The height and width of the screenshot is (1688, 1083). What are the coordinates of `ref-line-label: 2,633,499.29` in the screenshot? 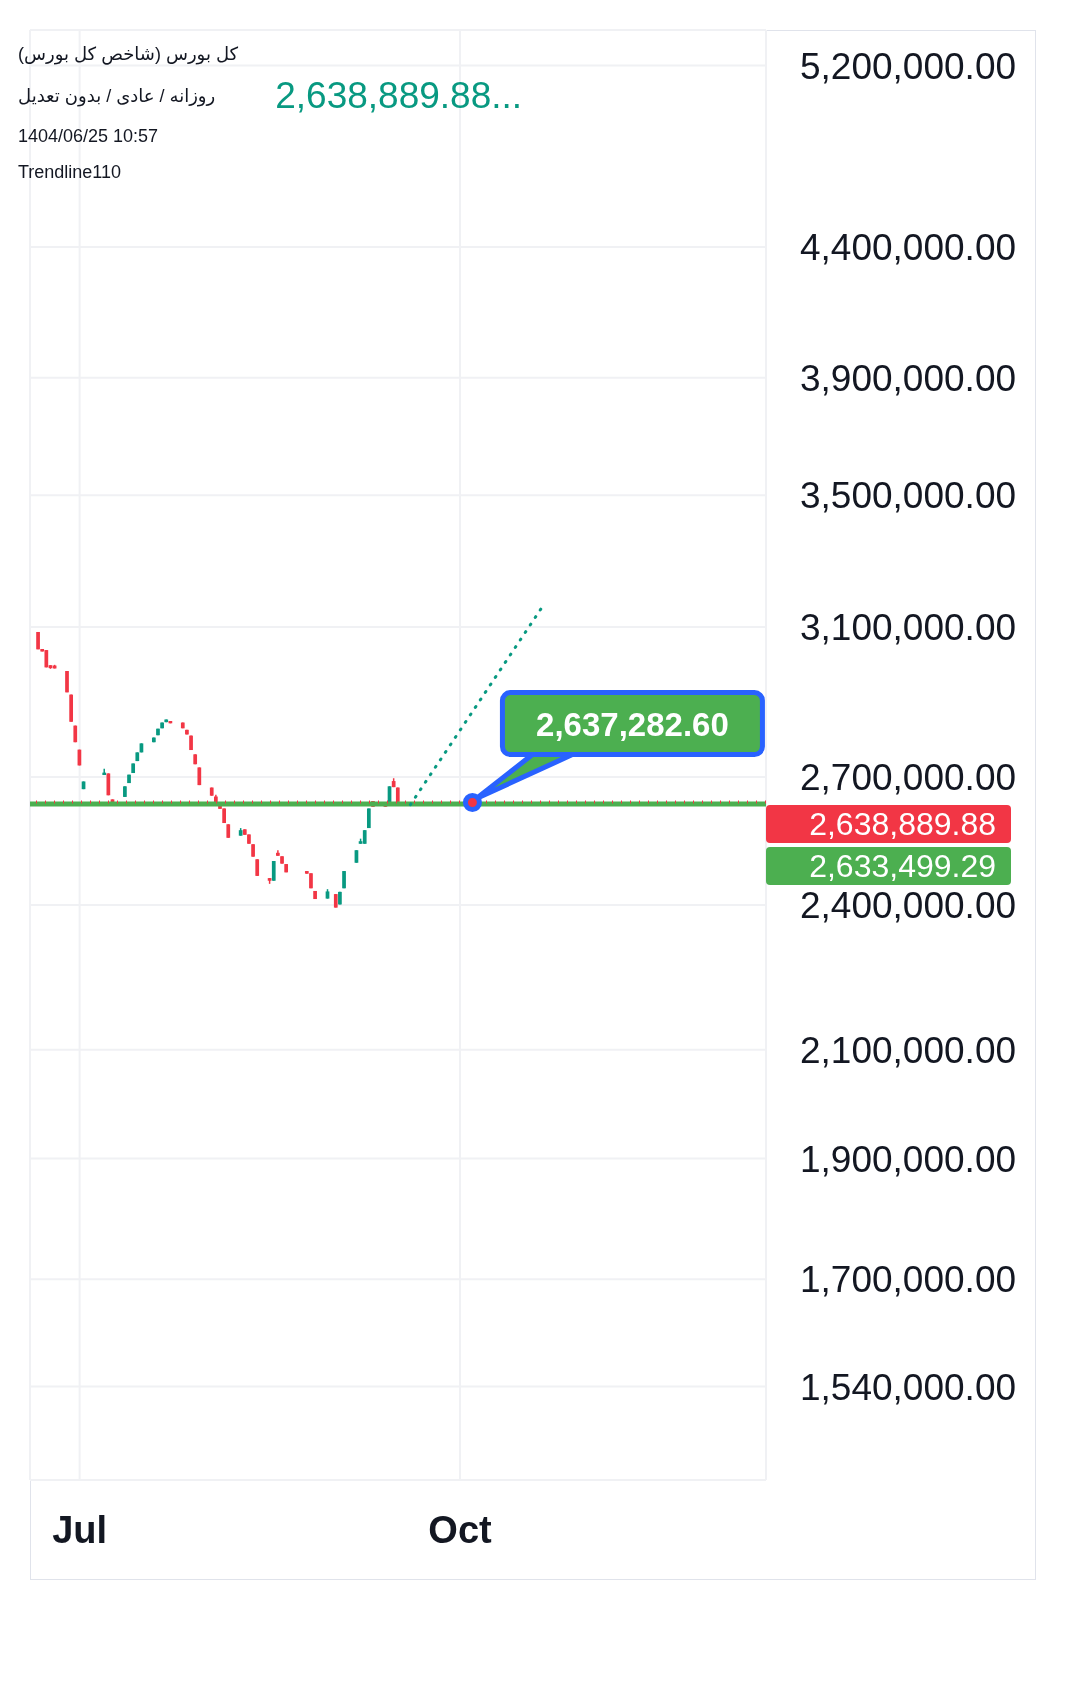 It's located at (902, 866).